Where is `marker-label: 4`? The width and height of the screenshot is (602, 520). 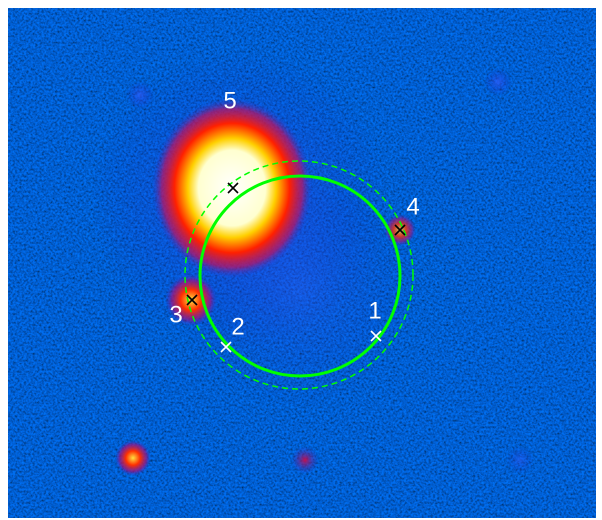 marker-label: 4 is located at coordinates (412, 206).